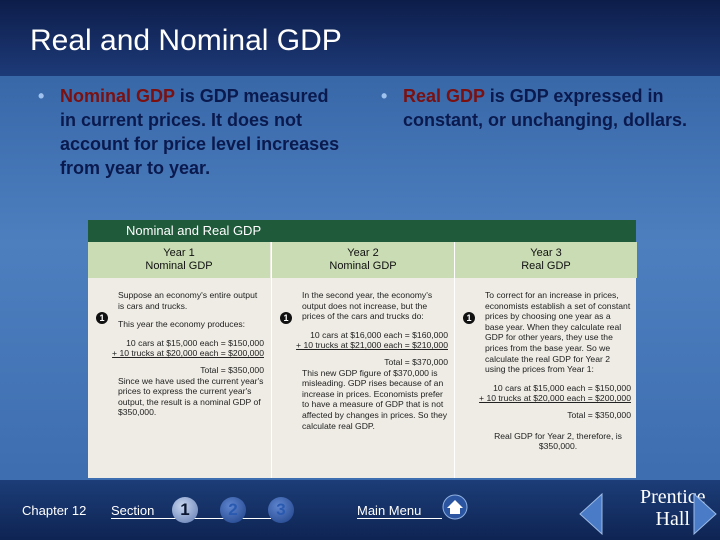  I want to click on slide-title: Real and Nominal GDP, so click(186, 40).